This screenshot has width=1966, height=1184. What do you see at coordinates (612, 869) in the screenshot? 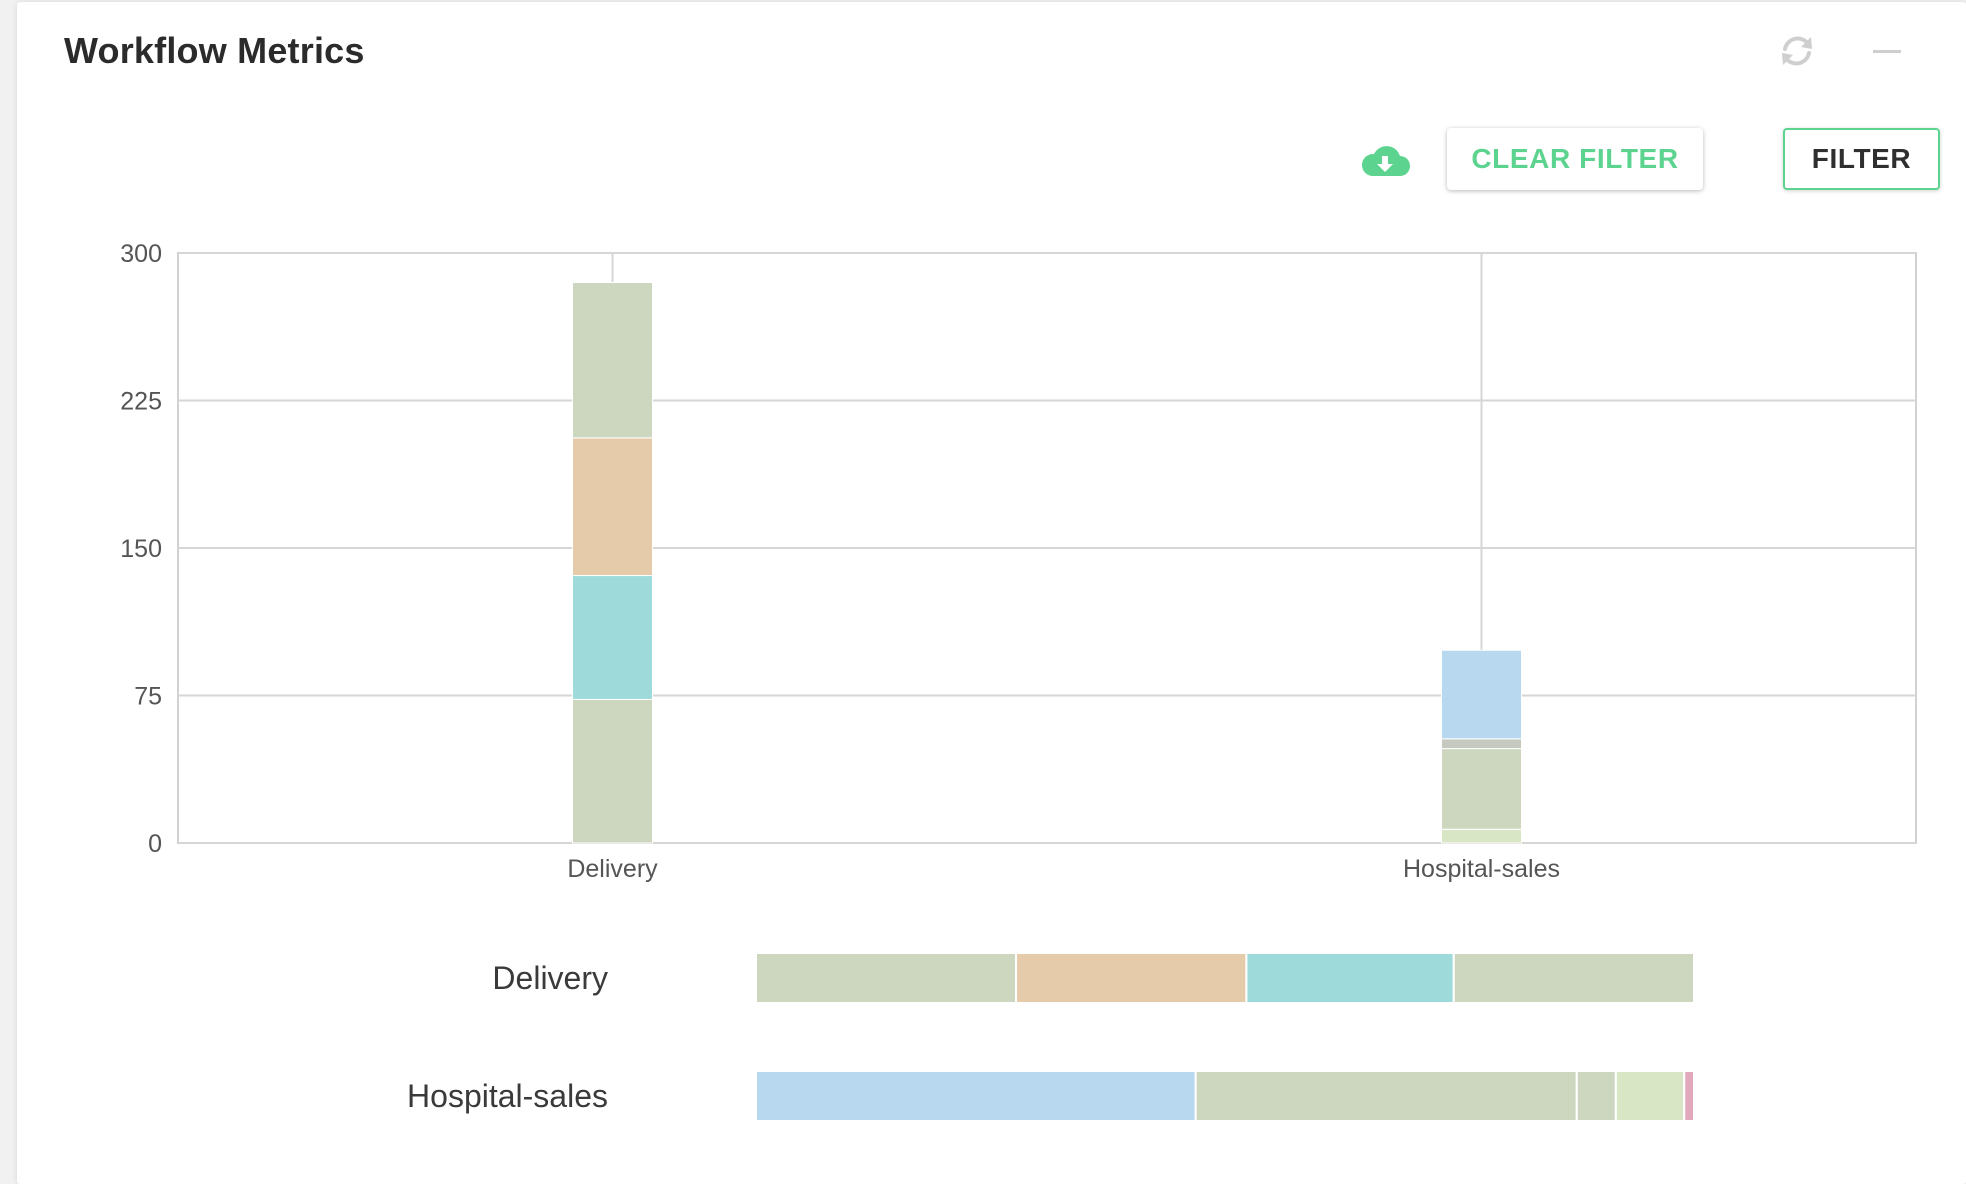
I see `x-tick-label: Delivery` at bounding box center [612, 869].